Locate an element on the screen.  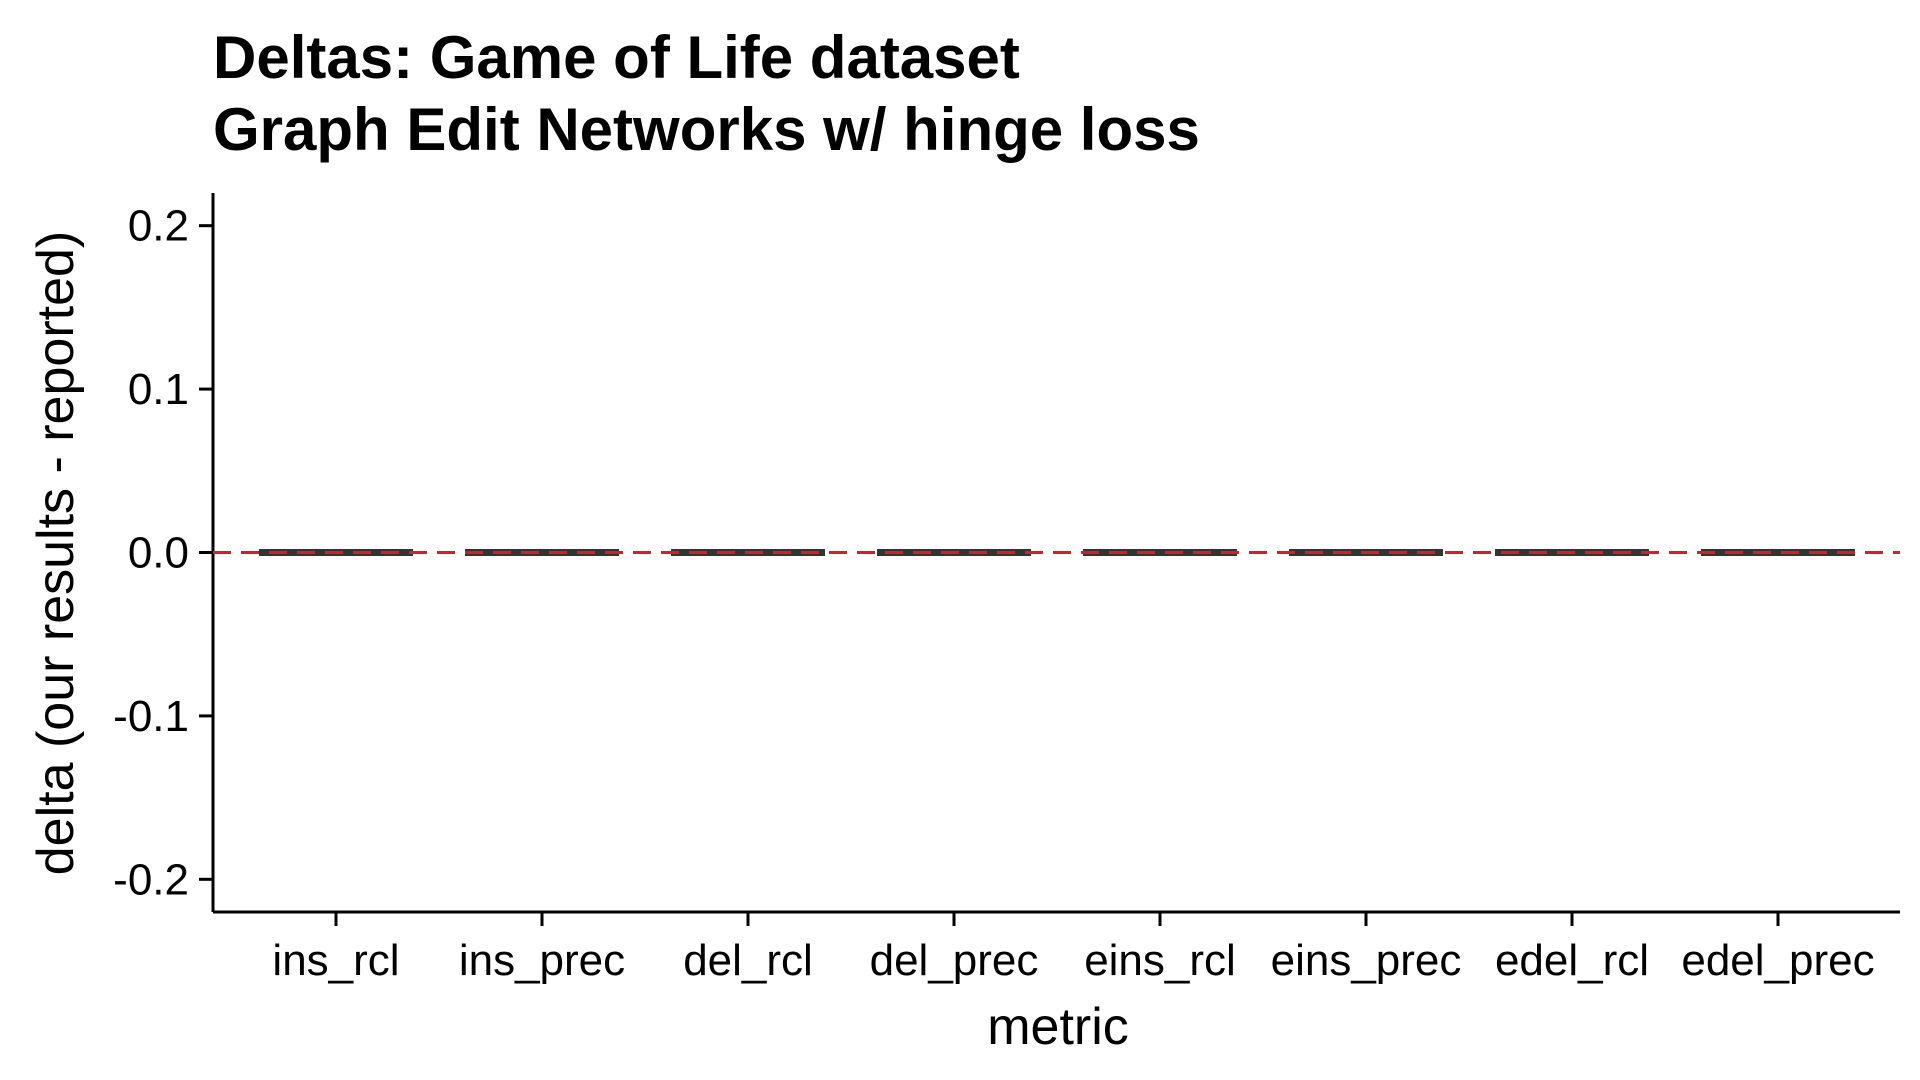
chart-subtitle: Graph Edit Networks w/ hinge loss is located at coordinates (706, 129).